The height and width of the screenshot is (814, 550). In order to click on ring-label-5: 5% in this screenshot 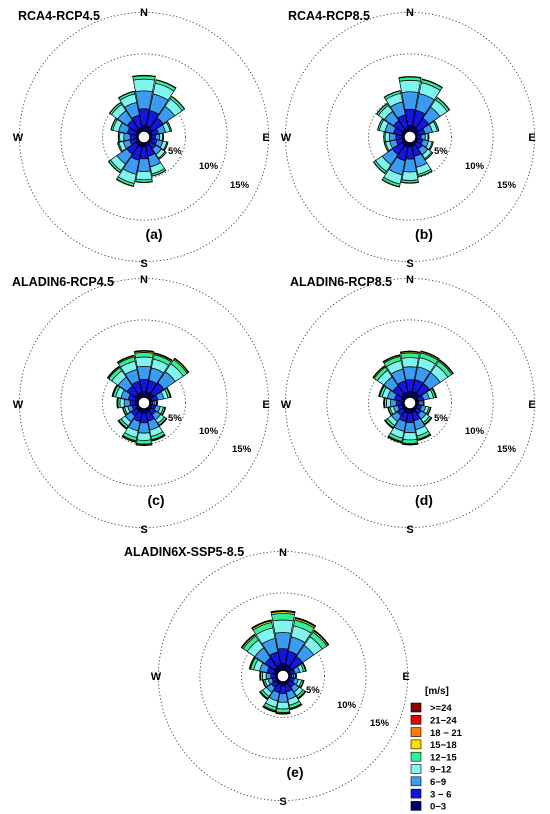, I will do `click(441, 418)`.